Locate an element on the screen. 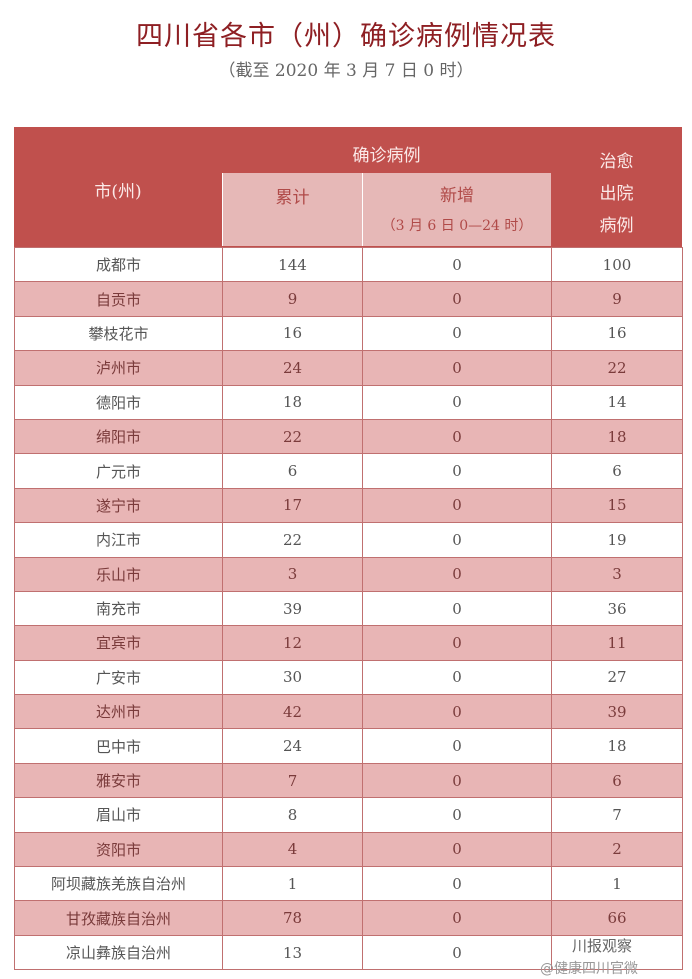 The height and width of the screenshot is (979, 692). cell-city: 成都市 is located at coordinates (118, 264).